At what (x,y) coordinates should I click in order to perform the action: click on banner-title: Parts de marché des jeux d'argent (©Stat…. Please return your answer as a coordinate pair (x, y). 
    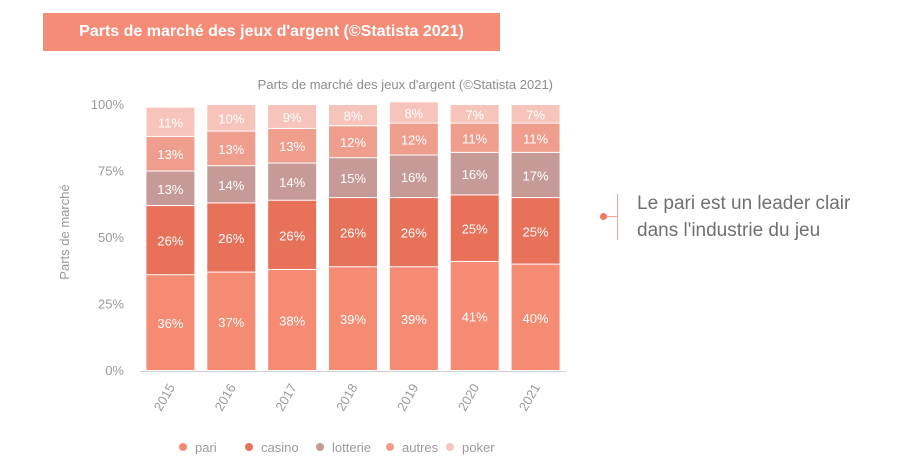
    Looking at the image, I should click on (271, 31).